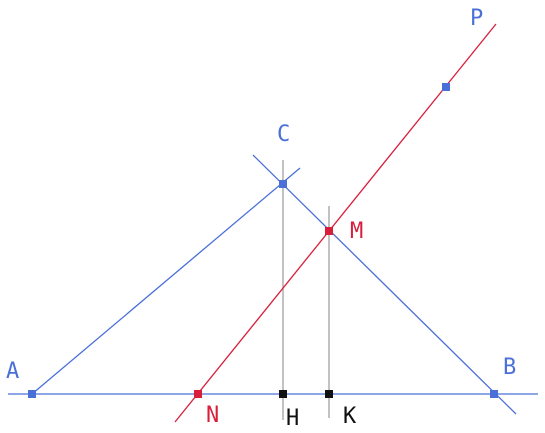 The height and width of the screenshot is (433, 545). I want to click on label-M: M, so click(356, 231).